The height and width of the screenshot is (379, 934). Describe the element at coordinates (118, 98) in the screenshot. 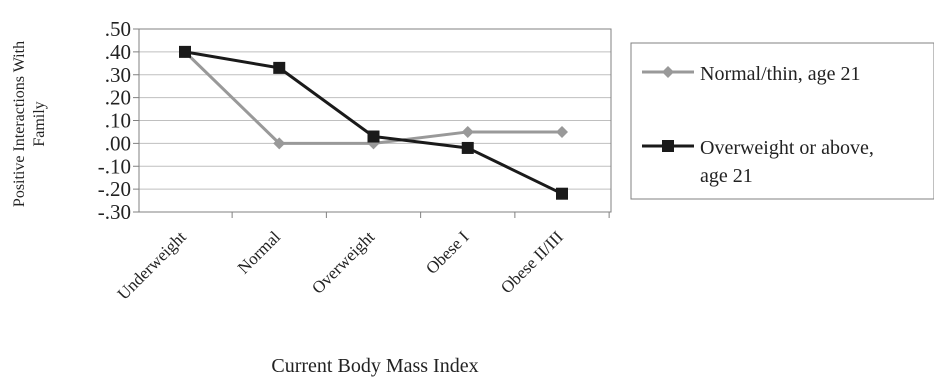

I see `y-tick-label: .20` at that location.